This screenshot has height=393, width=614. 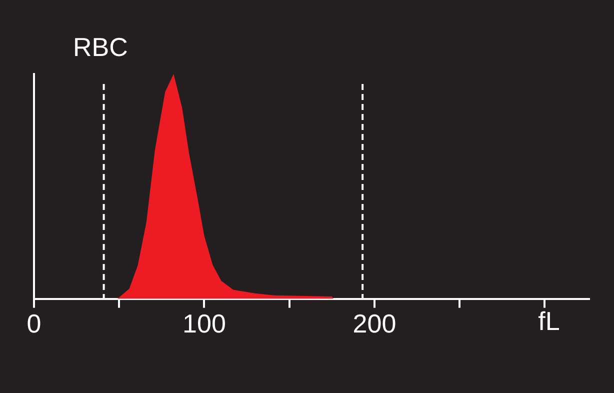 I want to click on x-tick-label: 0, so click(x=34, y=323).